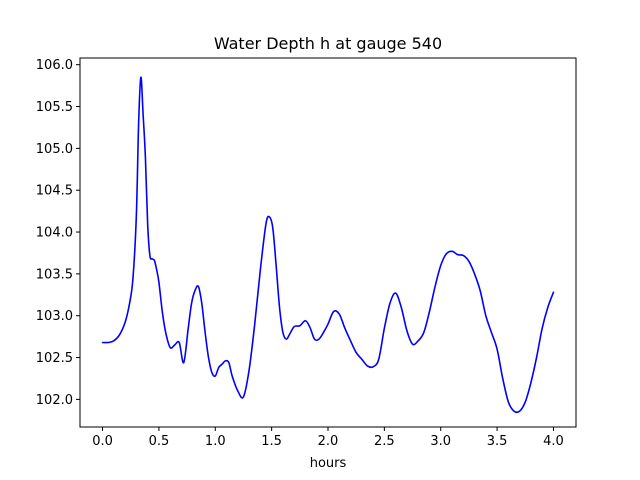  What do you see at coordinates (54, 233) in the screenshot?
I see `y-tick-label: 104.0` at bounding box center [54, 233].